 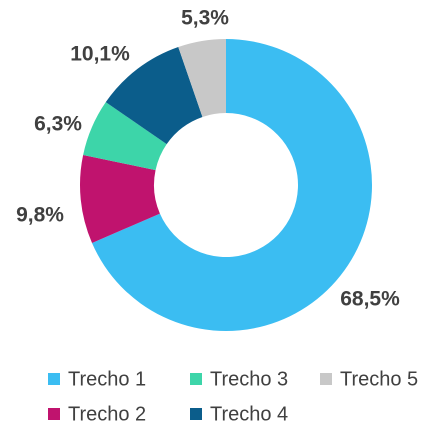 I want to click on legend-label: Trecho 2, so click(x=107, y=414).